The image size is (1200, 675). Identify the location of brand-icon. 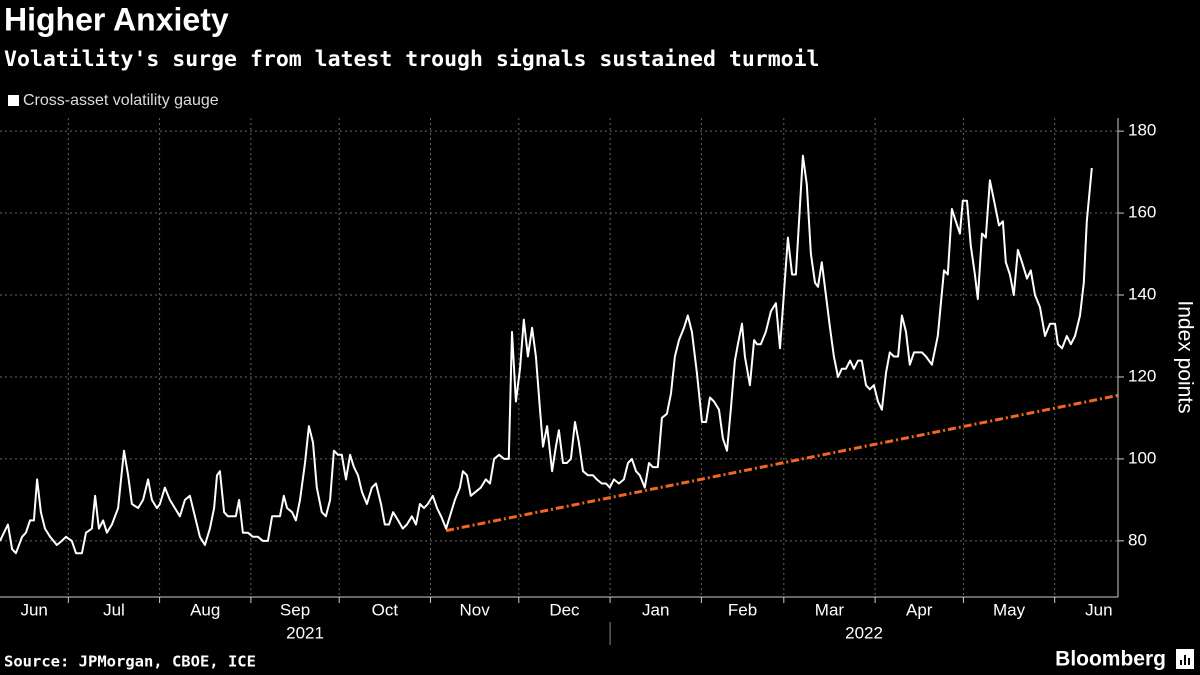
(1185, 659).